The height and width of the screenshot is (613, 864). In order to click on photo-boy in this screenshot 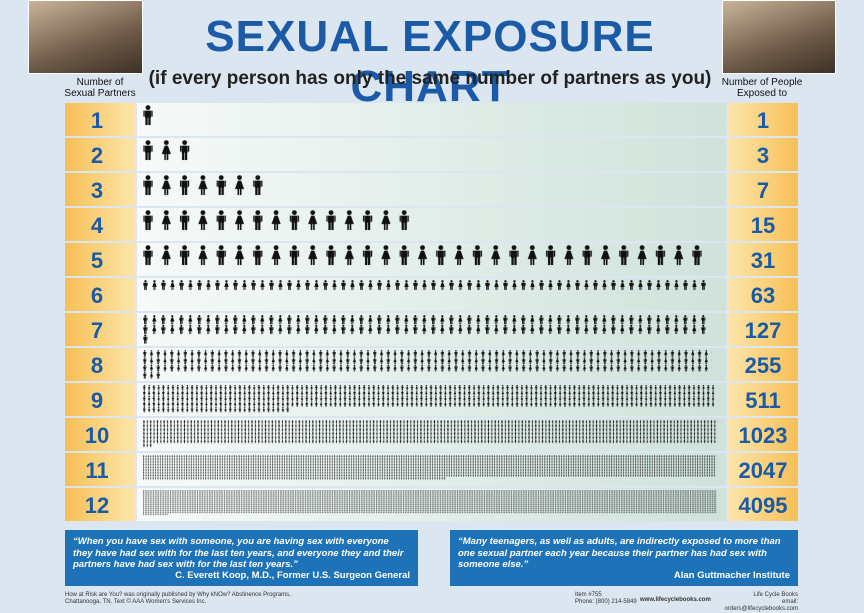, I will do `click(85, 37)`.